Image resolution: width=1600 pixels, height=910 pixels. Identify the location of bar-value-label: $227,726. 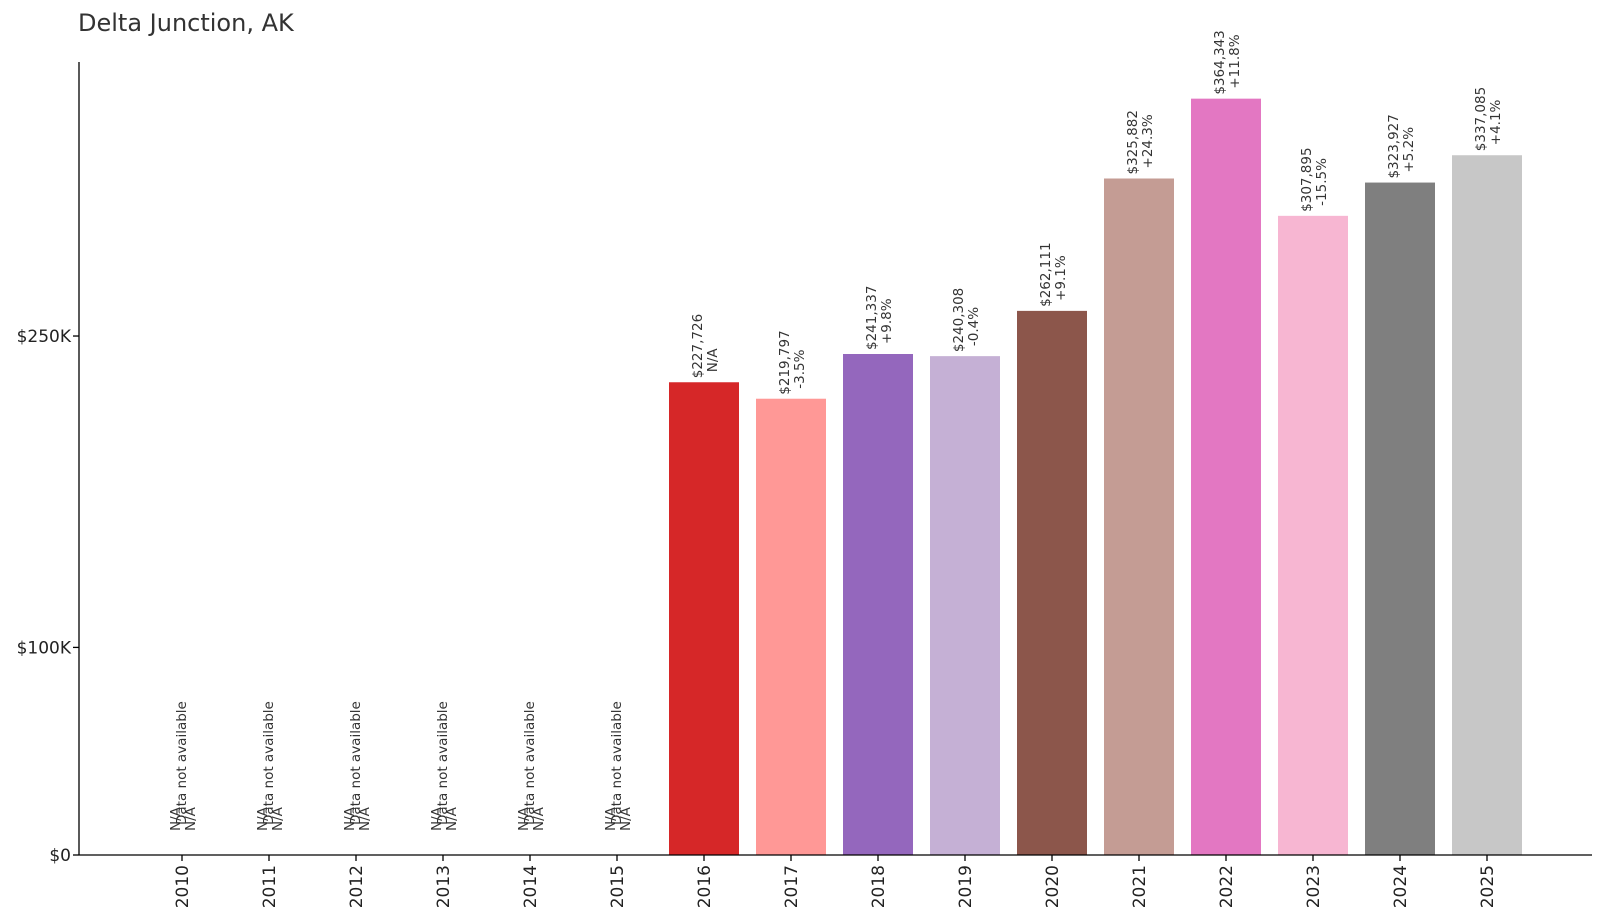
(698, 346).